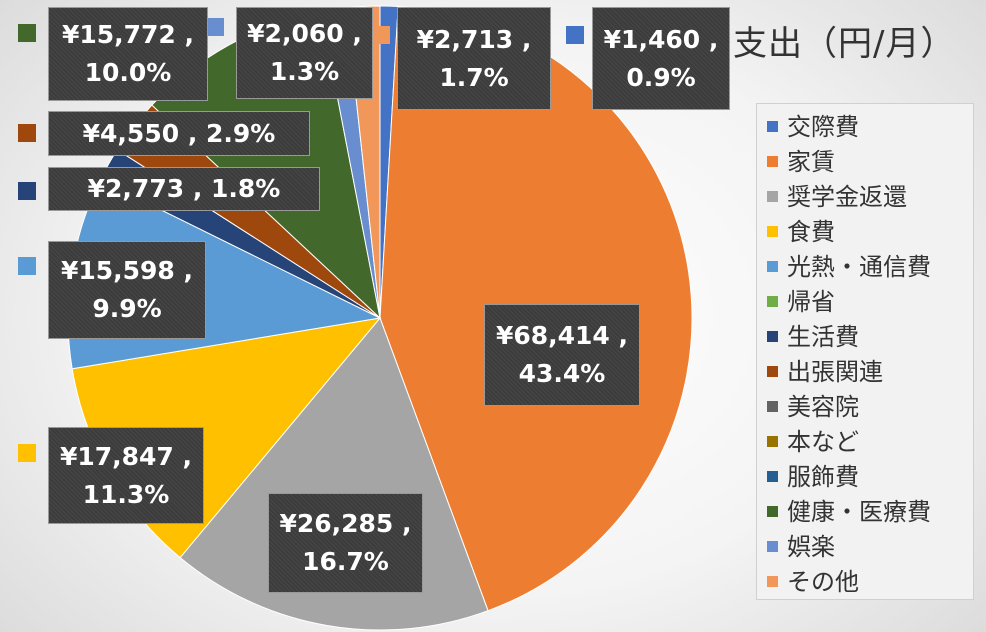 Image resolution: width=986 pixels, height=632 pixels. I want to click on data-label-shougakukin: ¥26,285 , 16.7%, so click(345, 543).